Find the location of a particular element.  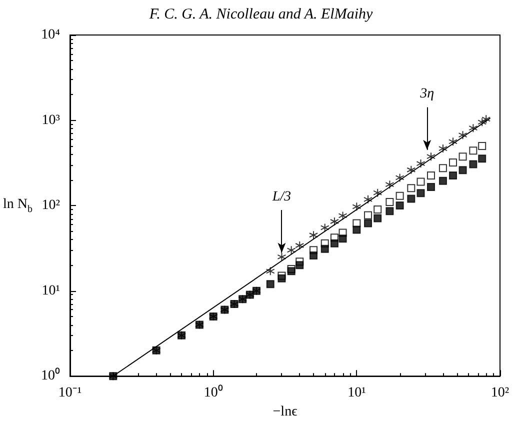

chart-title: F. C. G. A. Nicolleau and A. ElMaihy is located at coordinates (260, 14).